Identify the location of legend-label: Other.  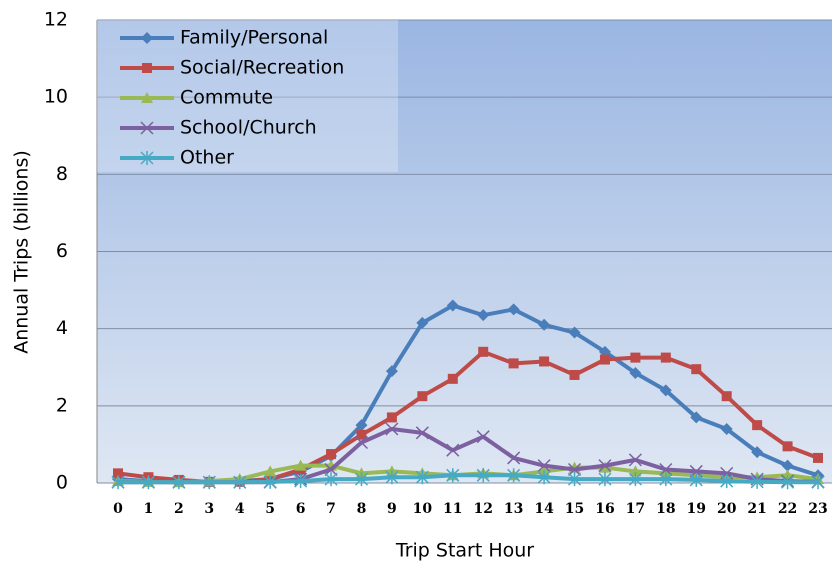
(207, 158).